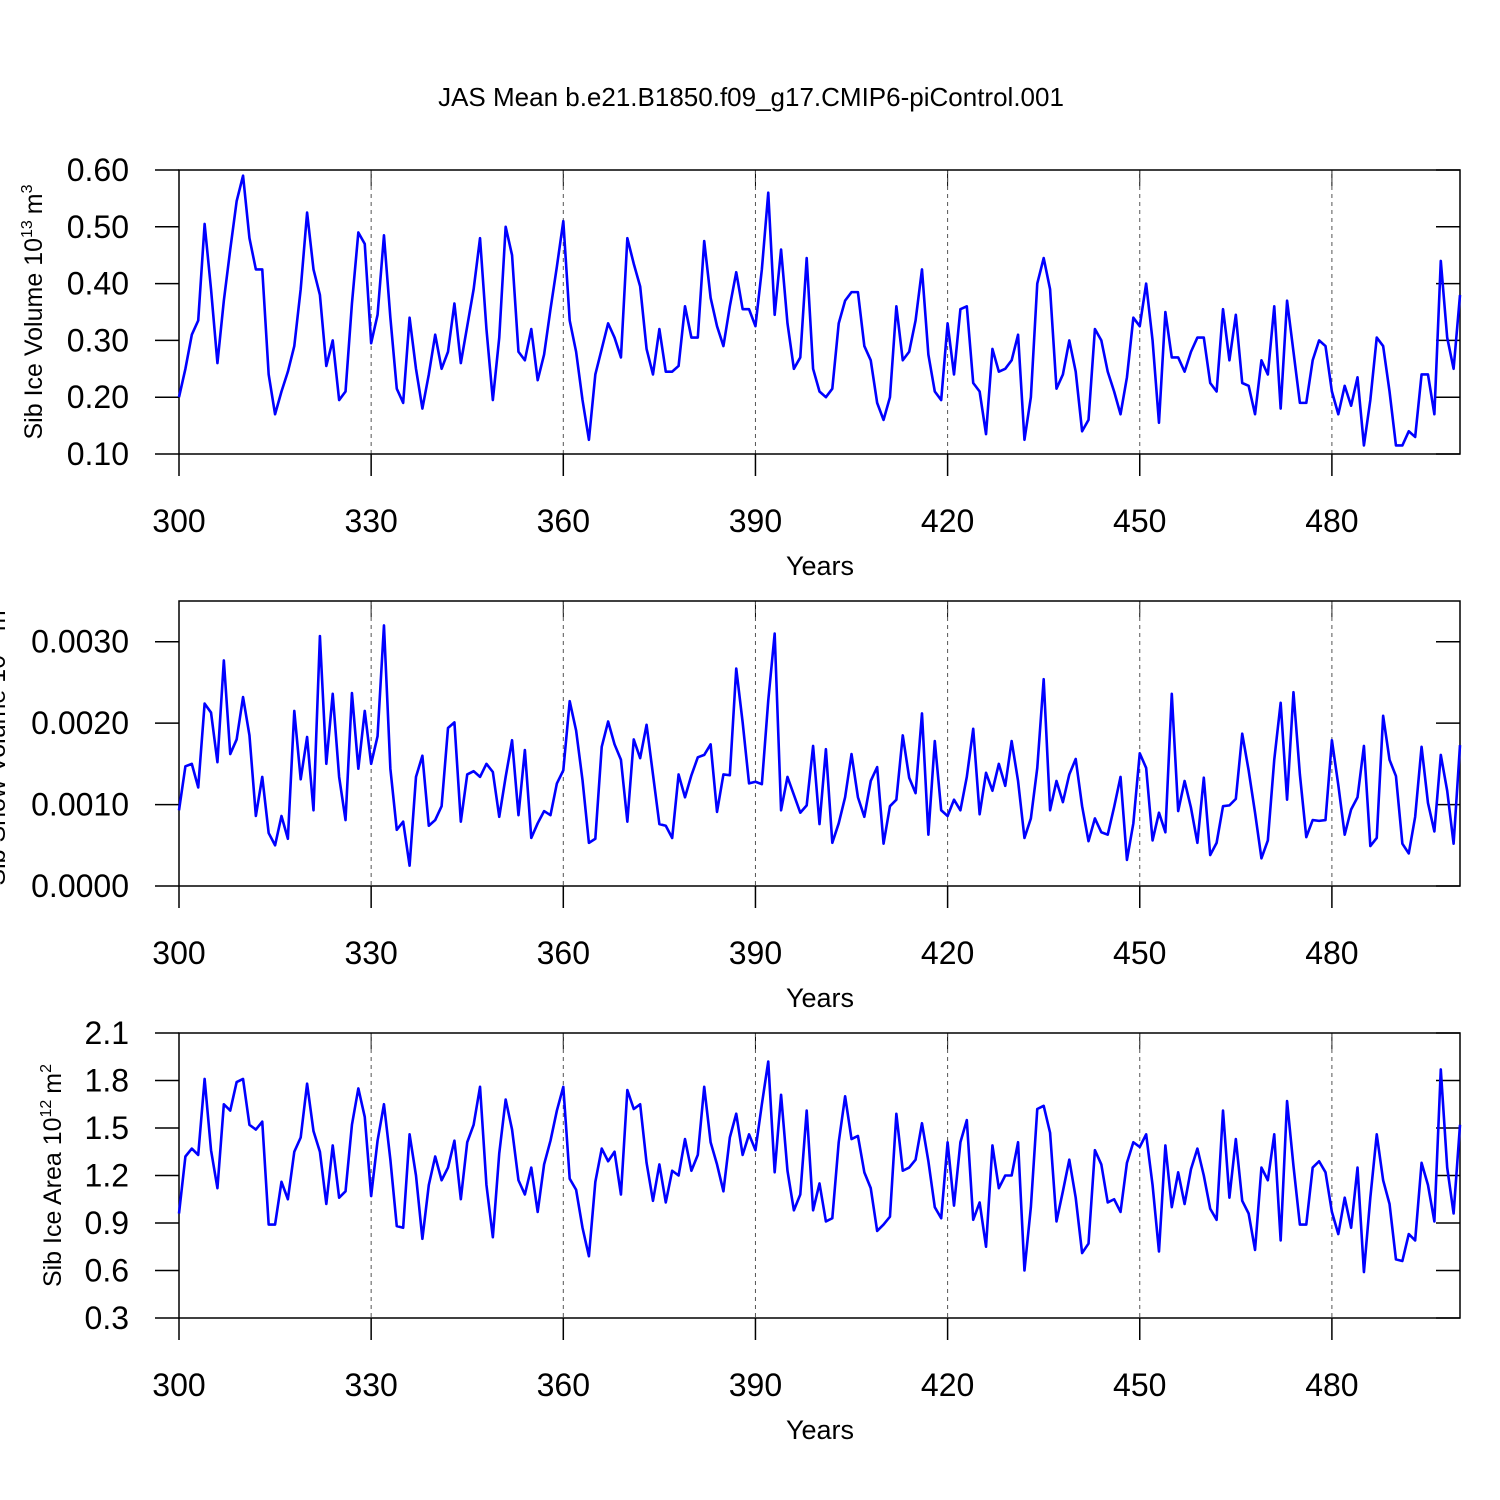  Describe the element at coordinates (107, 1223) in the screenshot. I see `y-tick-label: 0.9` at that location.